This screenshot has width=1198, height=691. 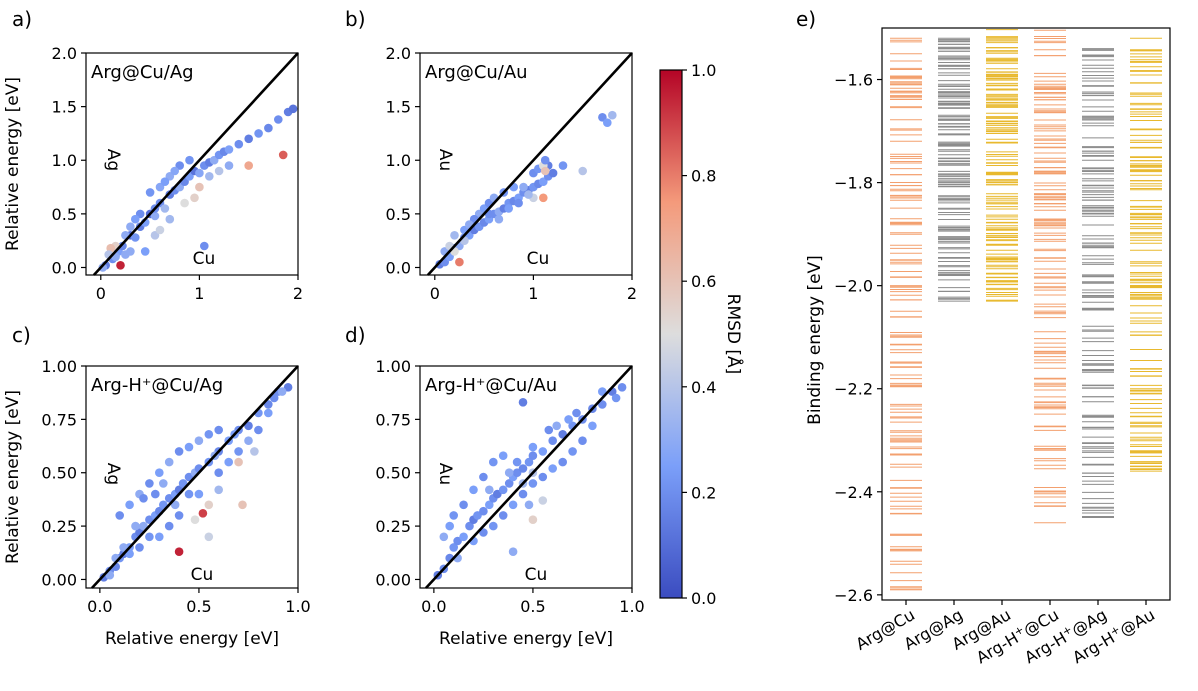 I want to click on strip-1: Arg@Cu, so click(x=887, y=345).